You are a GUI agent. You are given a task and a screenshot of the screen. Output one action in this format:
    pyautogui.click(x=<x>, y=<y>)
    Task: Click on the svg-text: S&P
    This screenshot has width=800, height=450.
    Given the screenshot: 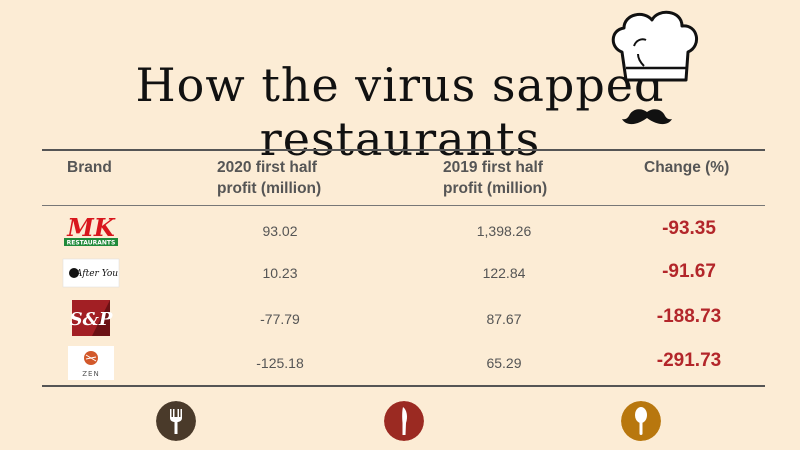 What is the action you would take?
    pyautogui.click(x=91, y=319)
    